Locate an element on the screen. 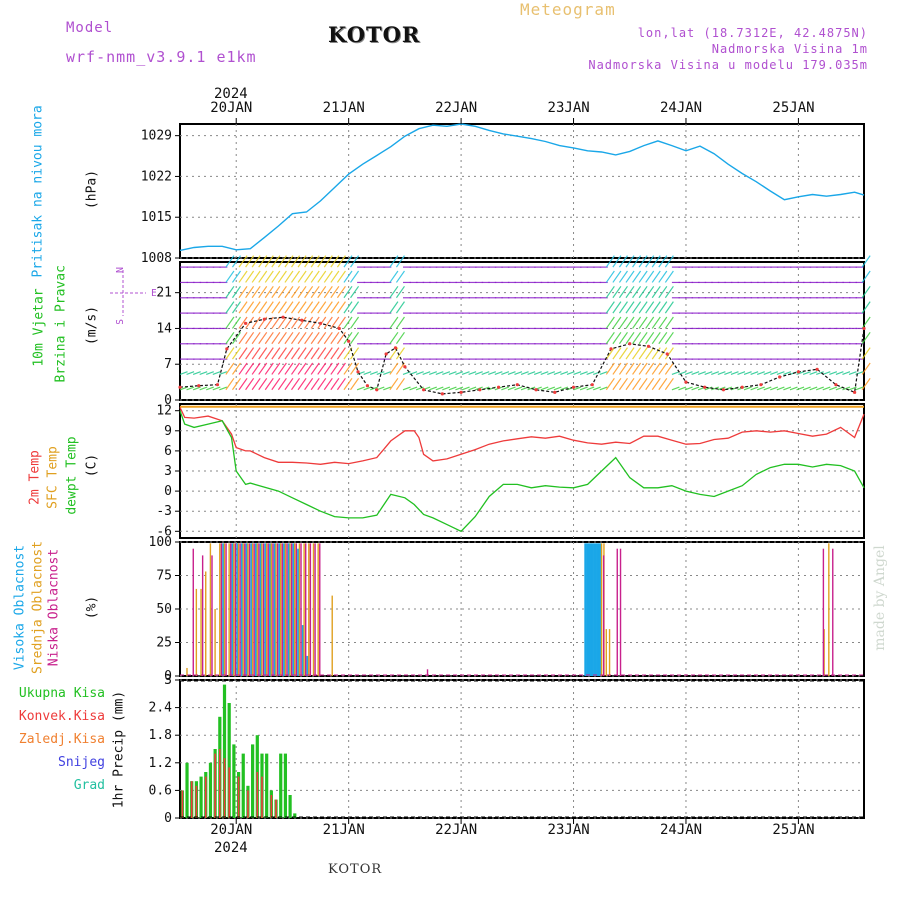 The height and width of the screenshot is (900, 900). y-tick-label: 1.8 is located at coordinates (160, 735).